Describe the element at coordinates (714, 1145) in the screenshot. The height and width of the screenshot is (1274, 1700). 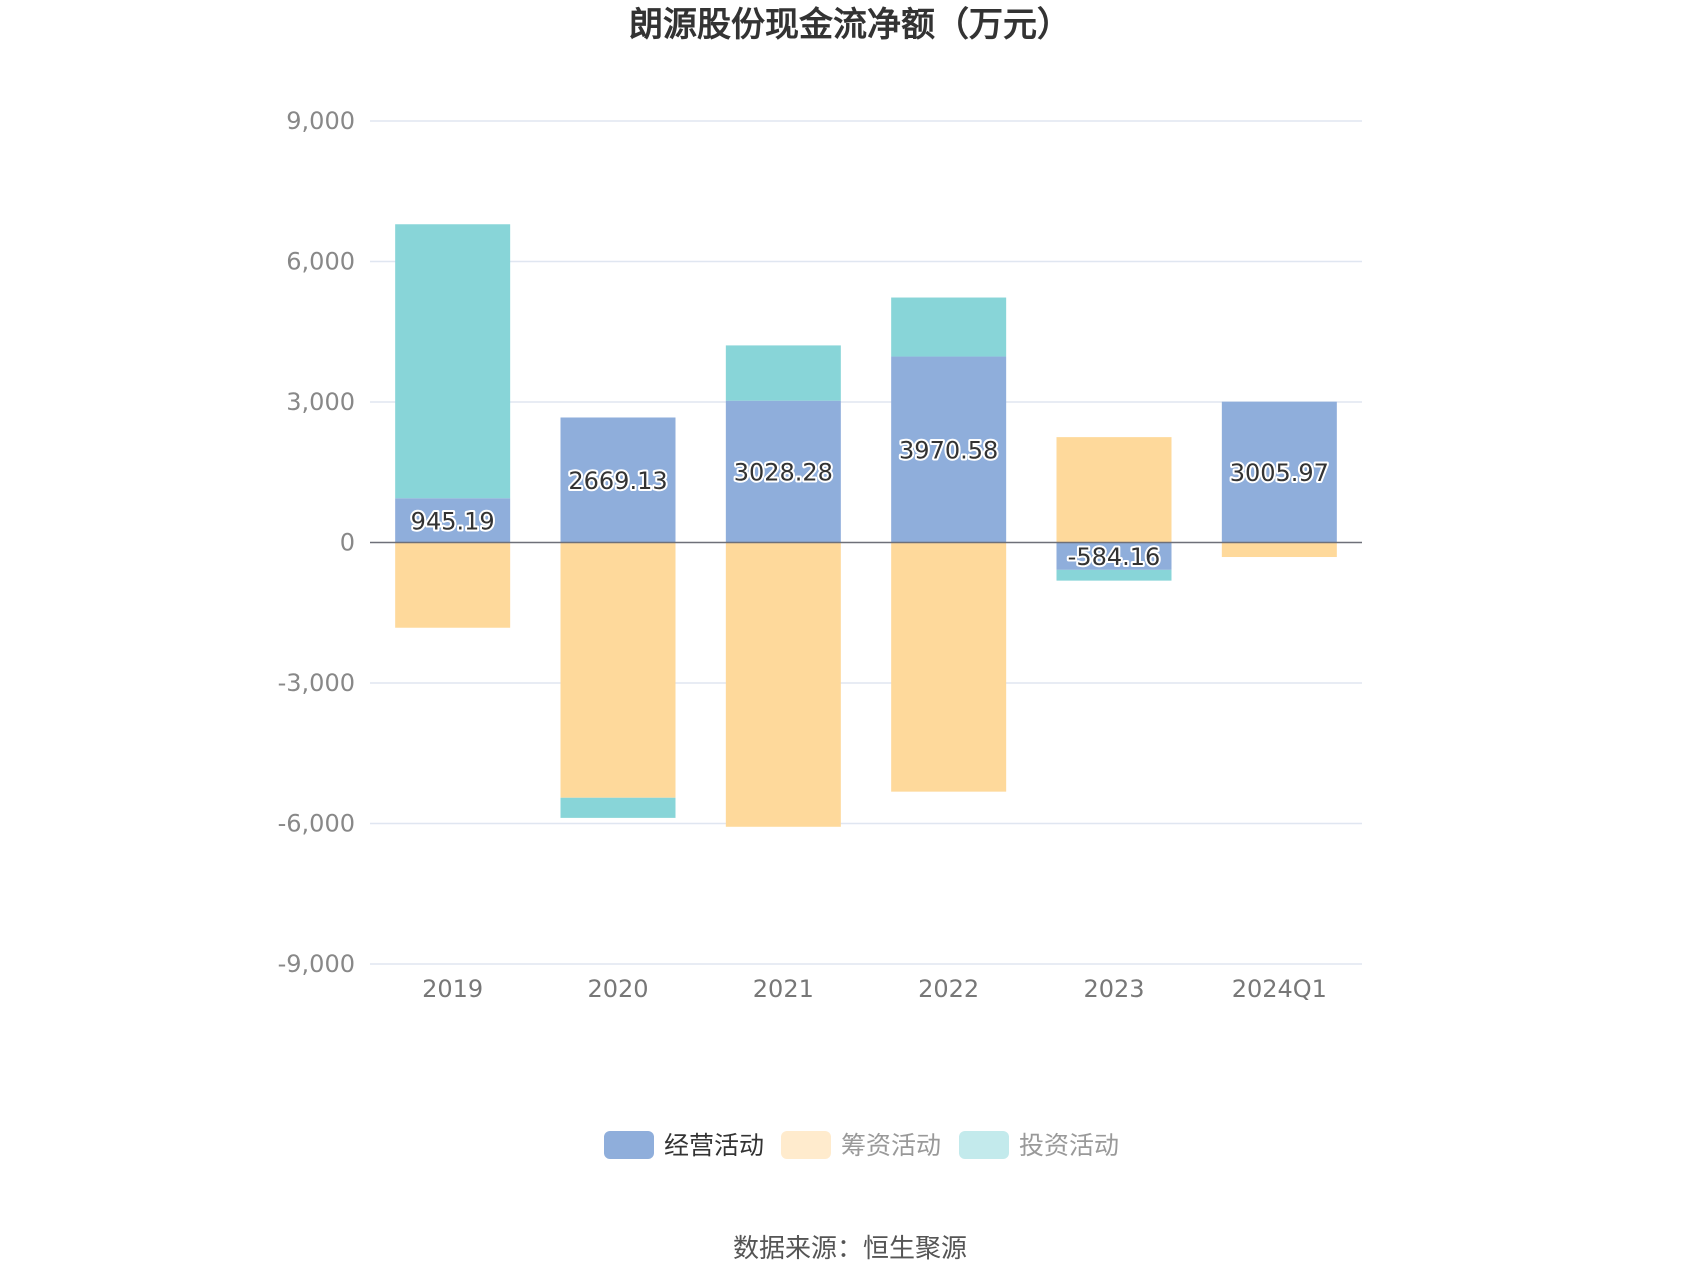
I see `legend-label: 经营活动` at that location.